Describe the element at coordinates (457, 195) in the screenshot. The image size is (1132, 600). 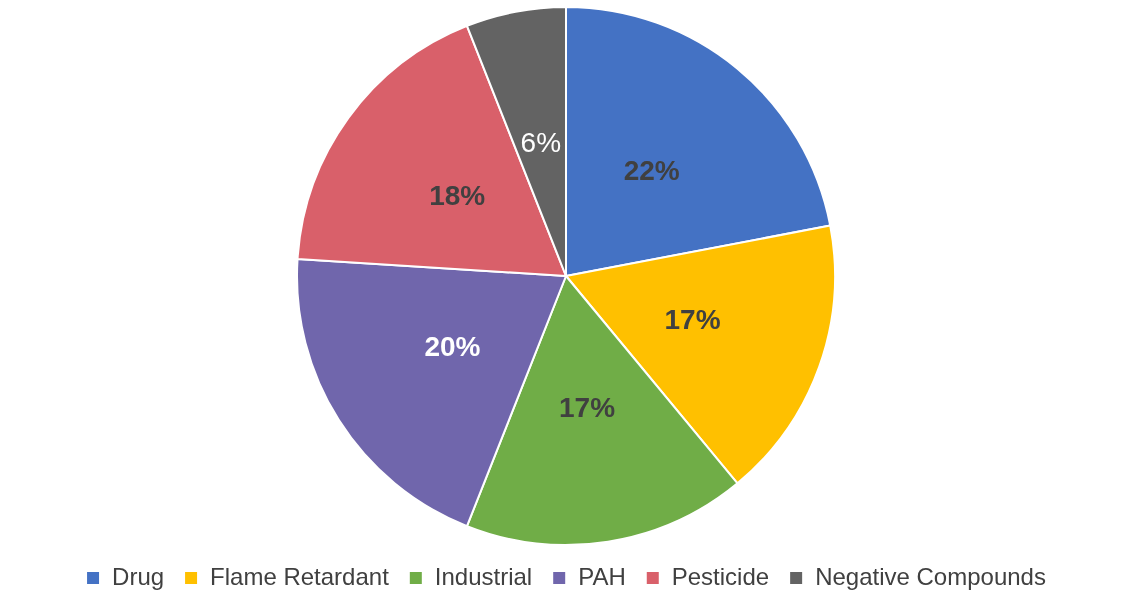
I see `data-label: 18%` at that location.